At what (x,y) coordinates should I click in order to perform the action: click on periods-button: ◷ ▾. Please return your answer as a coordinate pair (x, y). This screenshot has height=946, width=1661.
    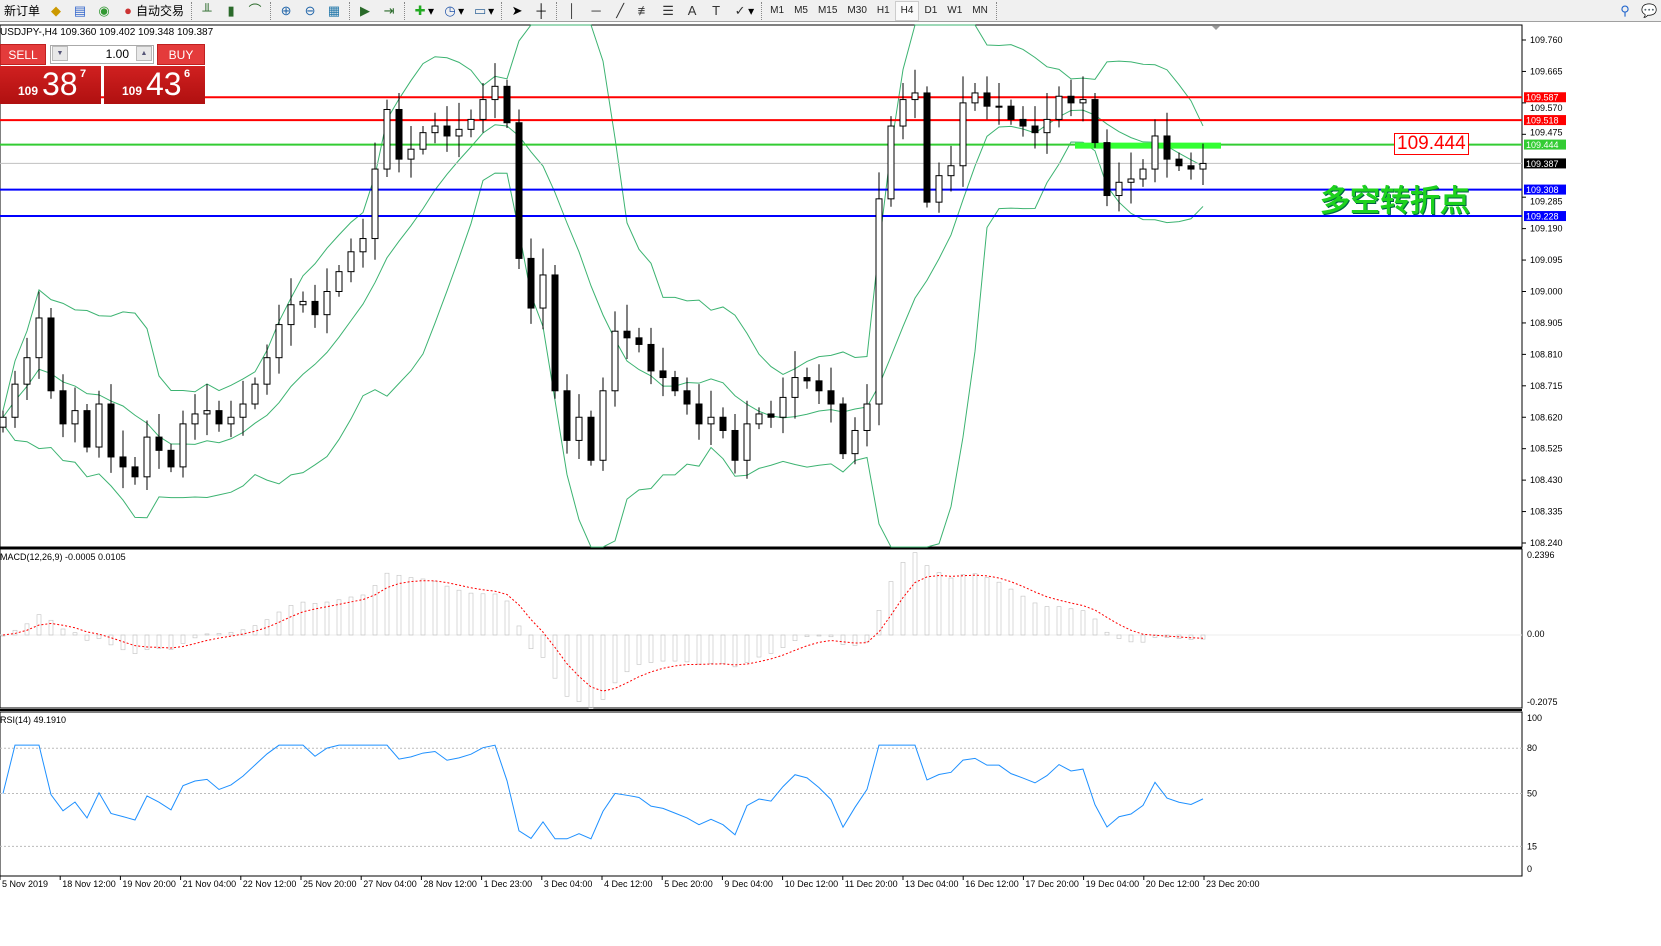
    Looking at the image, I should click on (453, 11).